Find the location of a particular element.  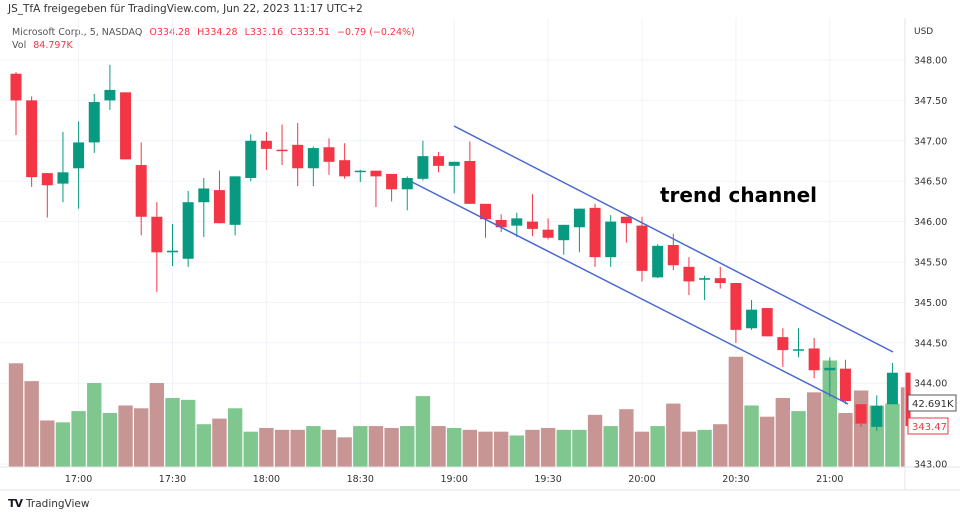

time-tick-label: 19:00 is located at coordinates (454, 479).